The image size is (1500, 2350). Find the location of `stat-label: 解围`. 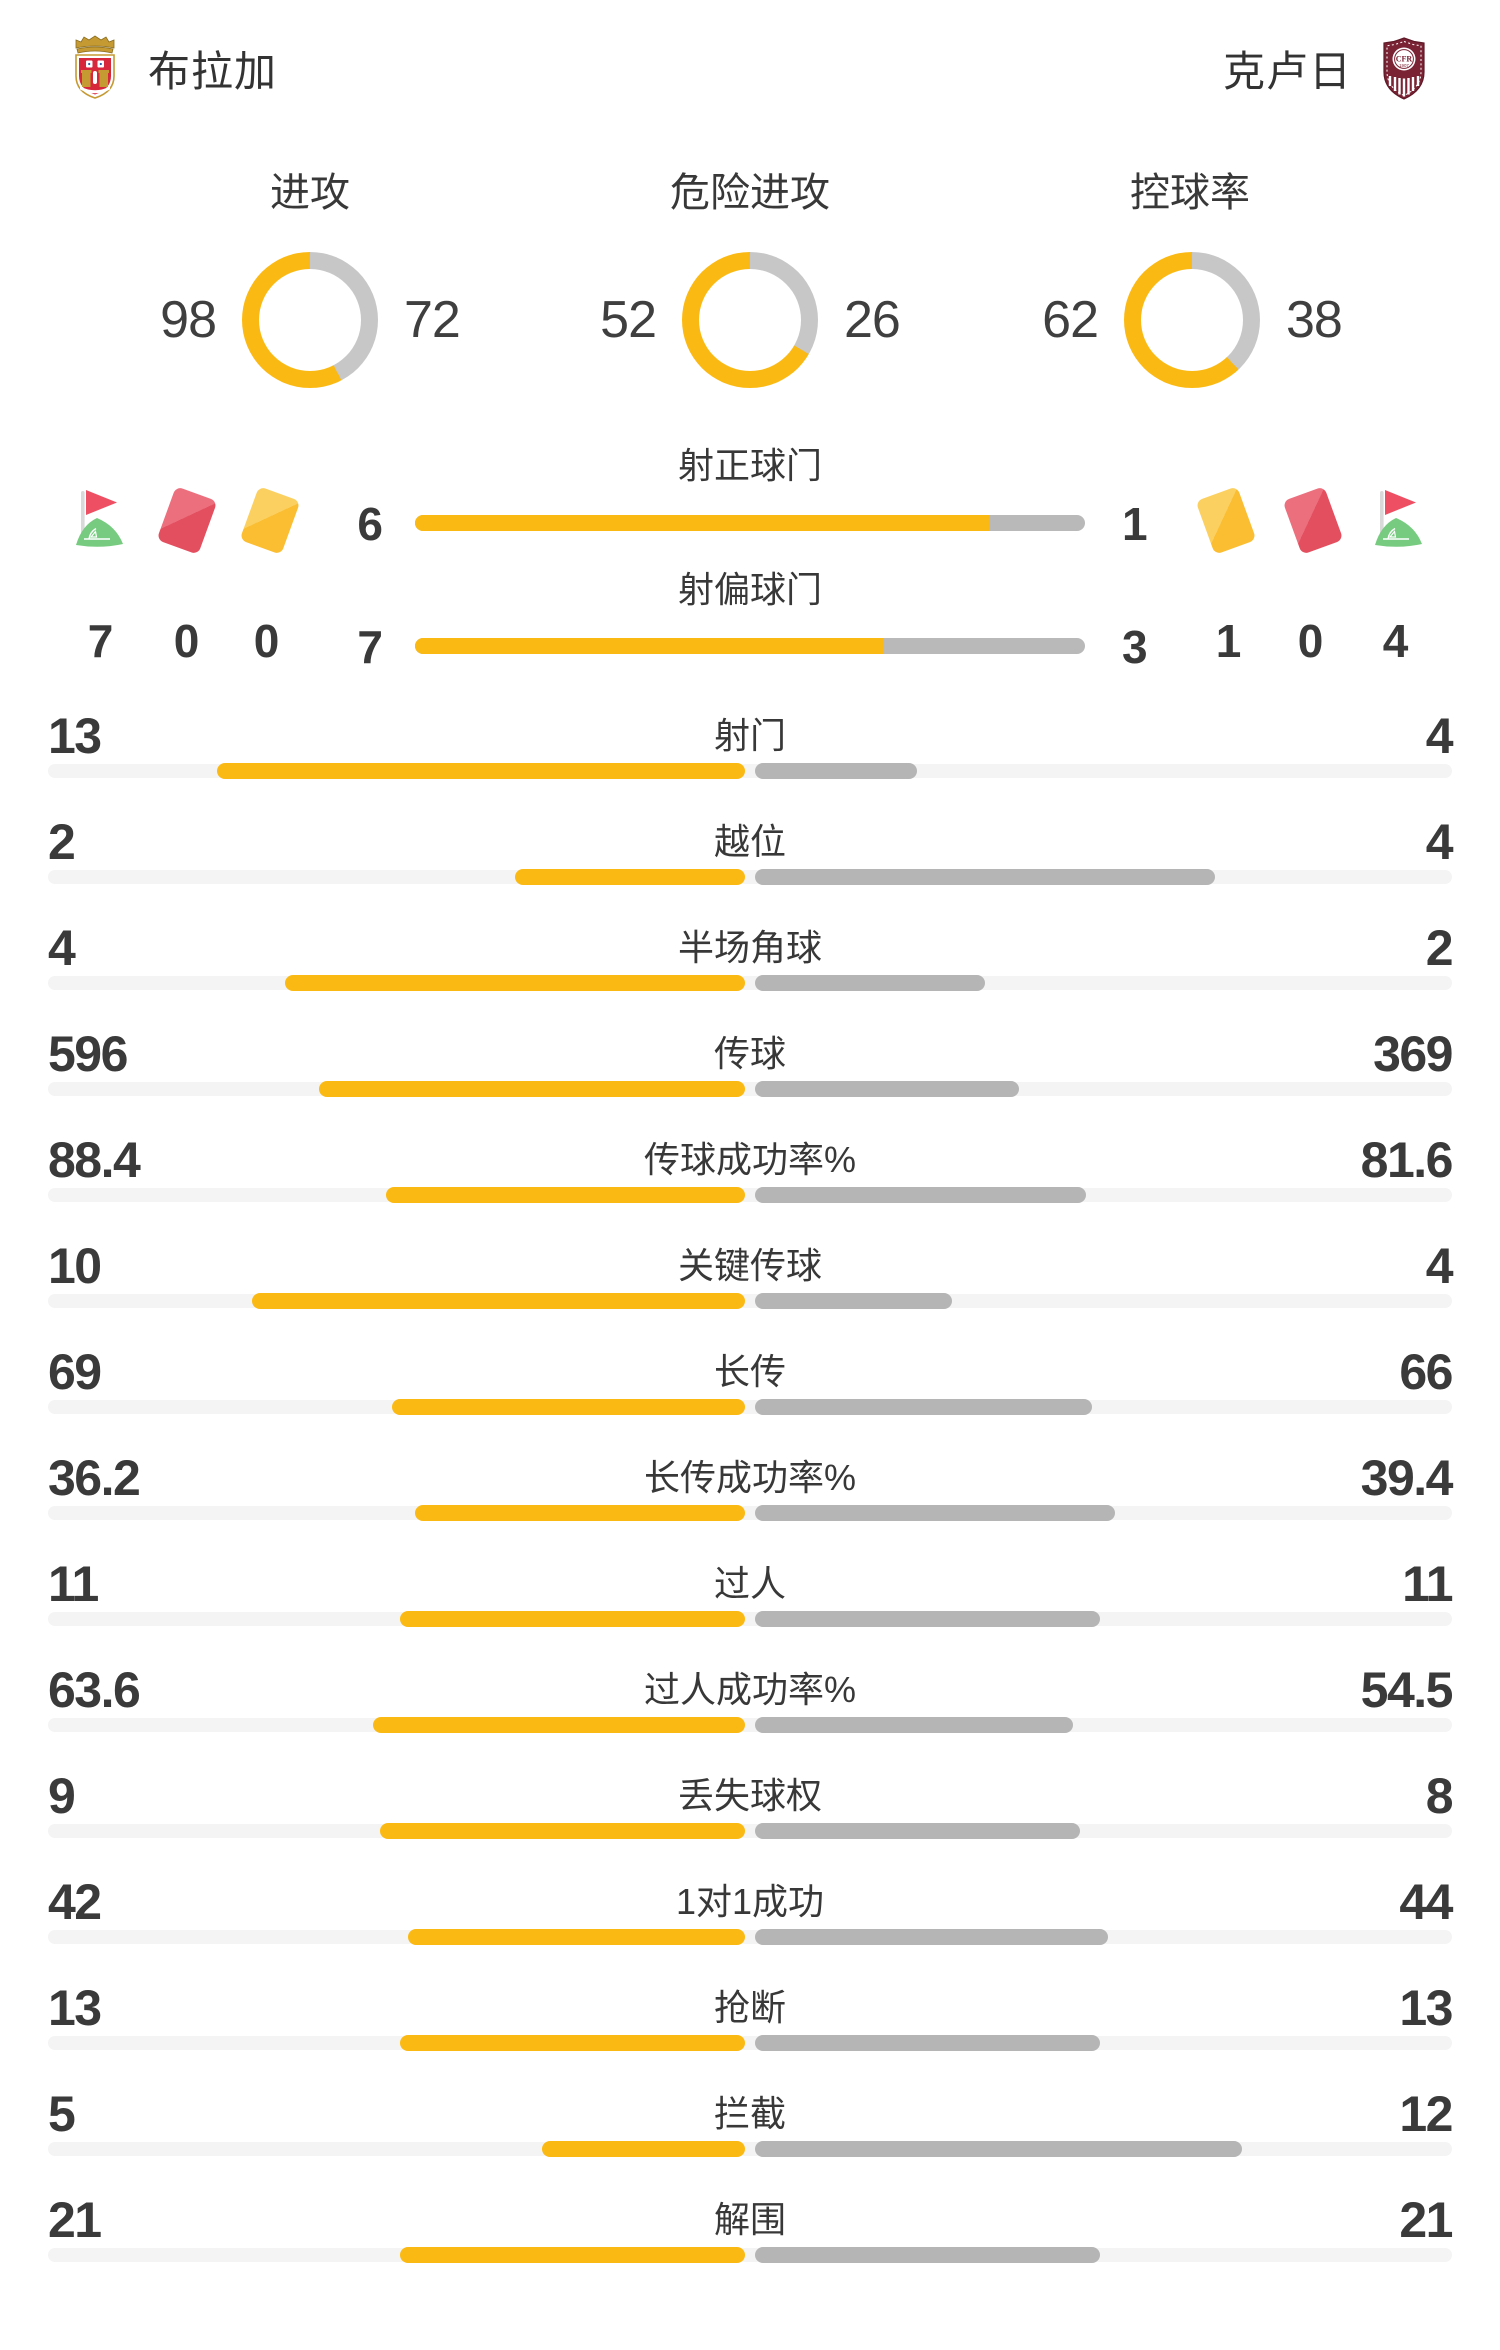

stat-label: 解围 is located at coordinates (749, 2219).